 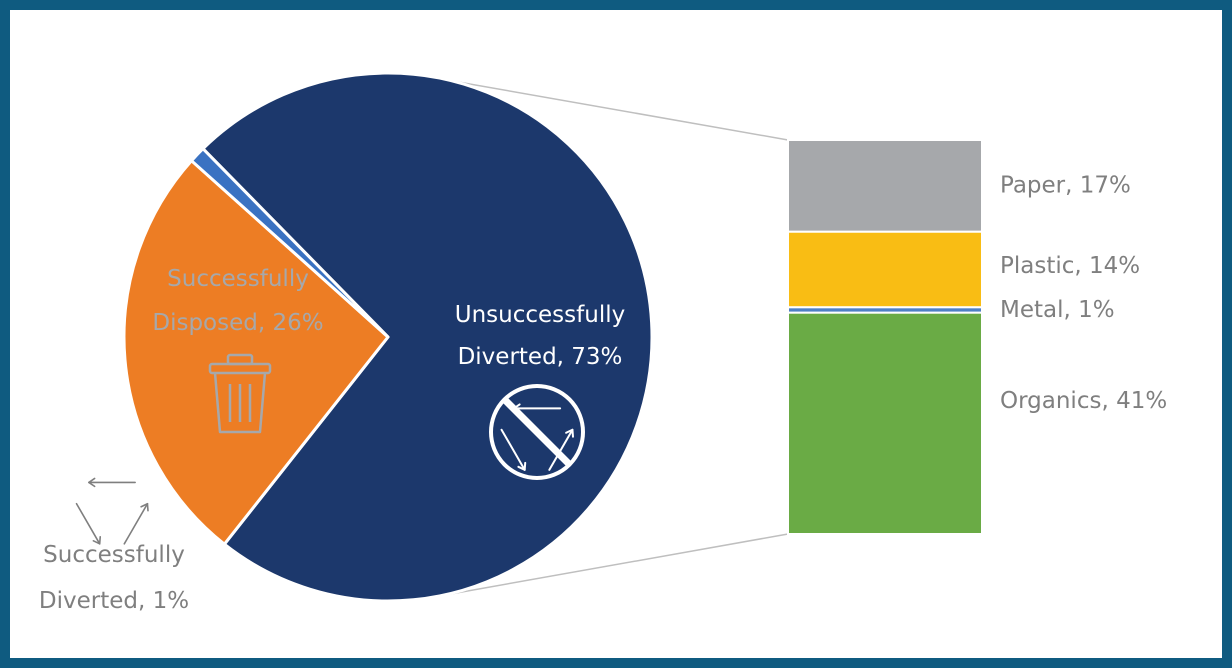 What do you see at coordinates (885, 269) in the screenshot?
I see `bar-segment-plastic` at bounding box center [885, 269].